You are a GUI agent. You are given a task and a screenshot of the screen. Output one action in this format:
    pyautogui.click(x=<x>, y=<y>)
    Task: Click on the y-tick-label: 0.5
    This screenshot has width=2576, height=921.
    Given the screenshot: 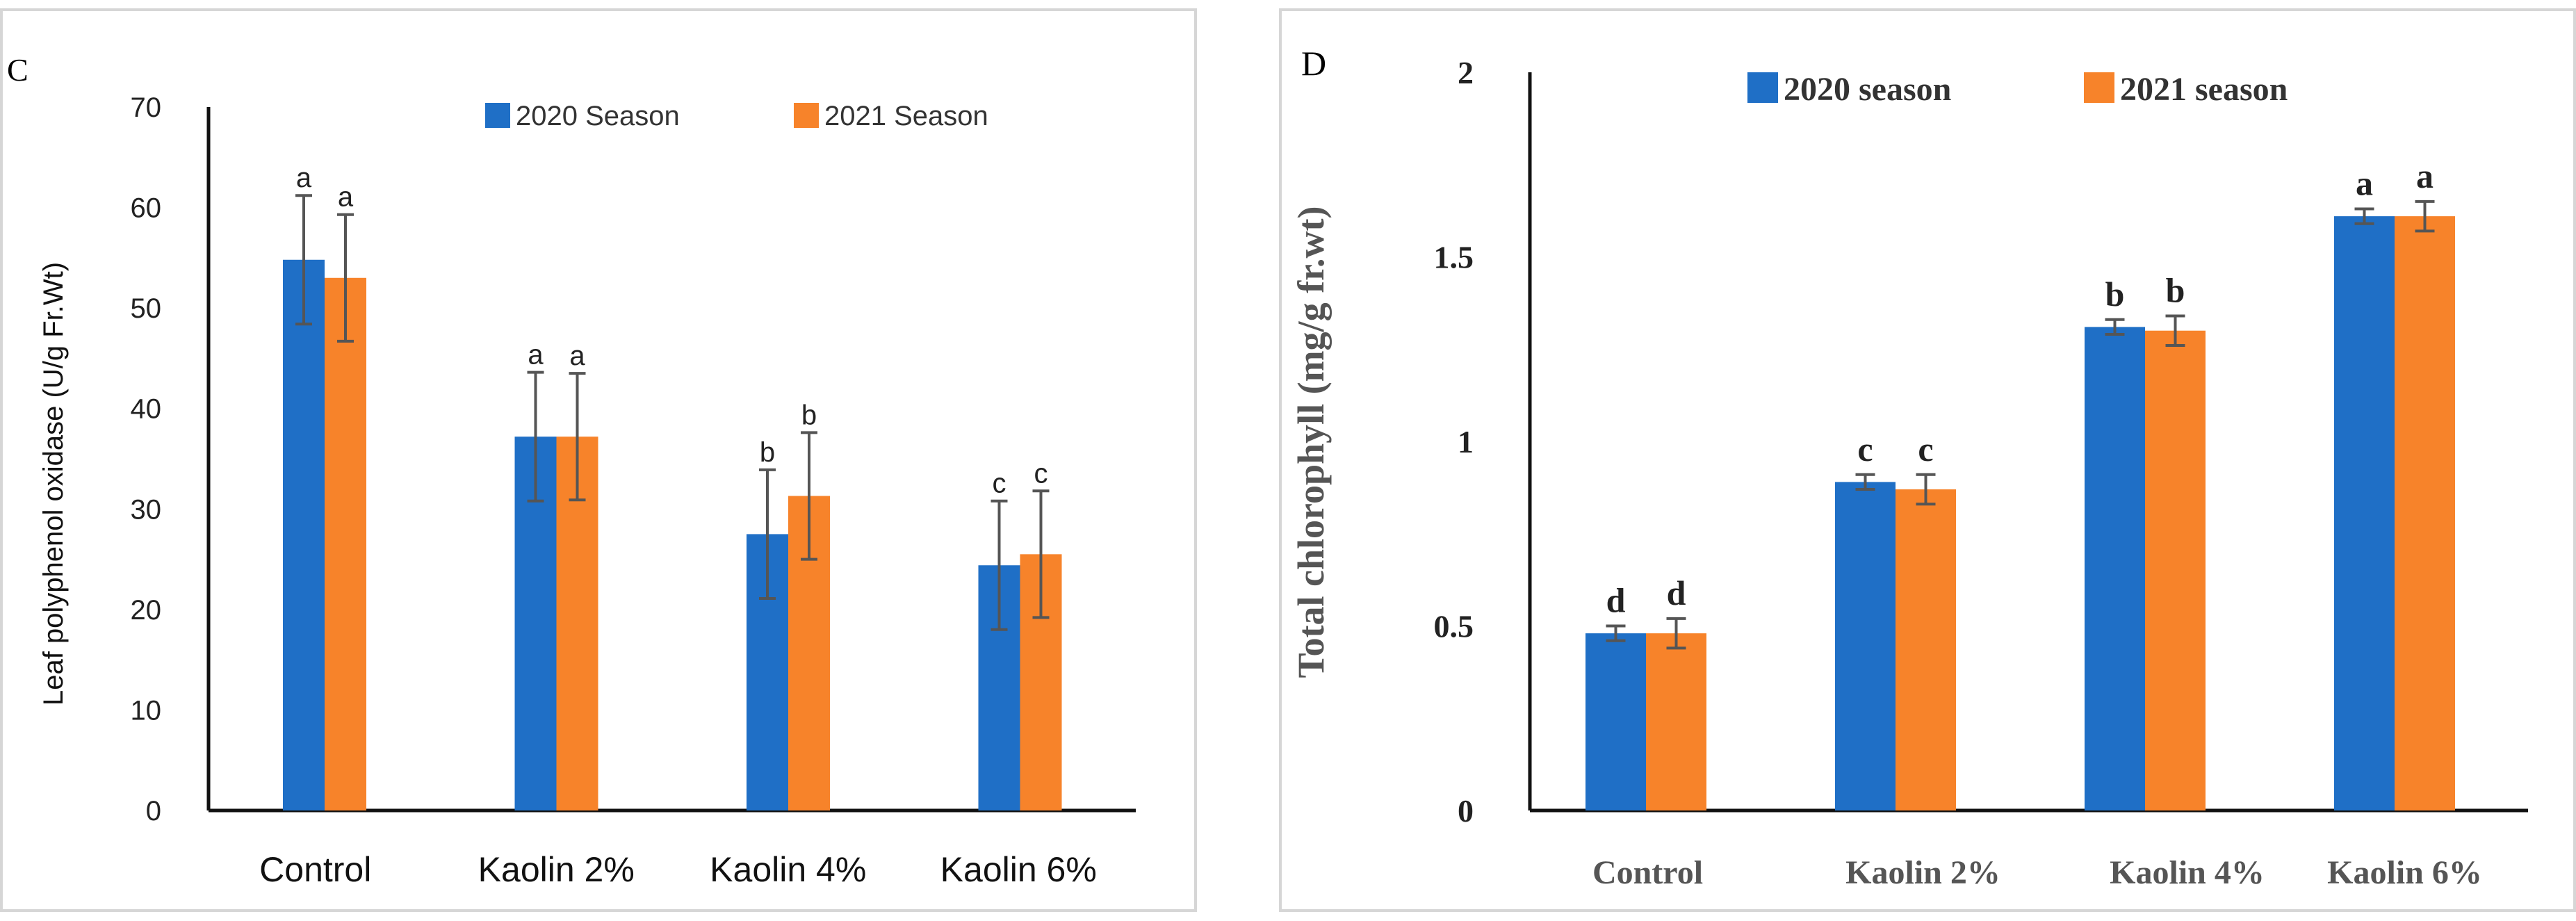 What is the action you would take?
    pyautogui.click(x=1454, y=626)
    